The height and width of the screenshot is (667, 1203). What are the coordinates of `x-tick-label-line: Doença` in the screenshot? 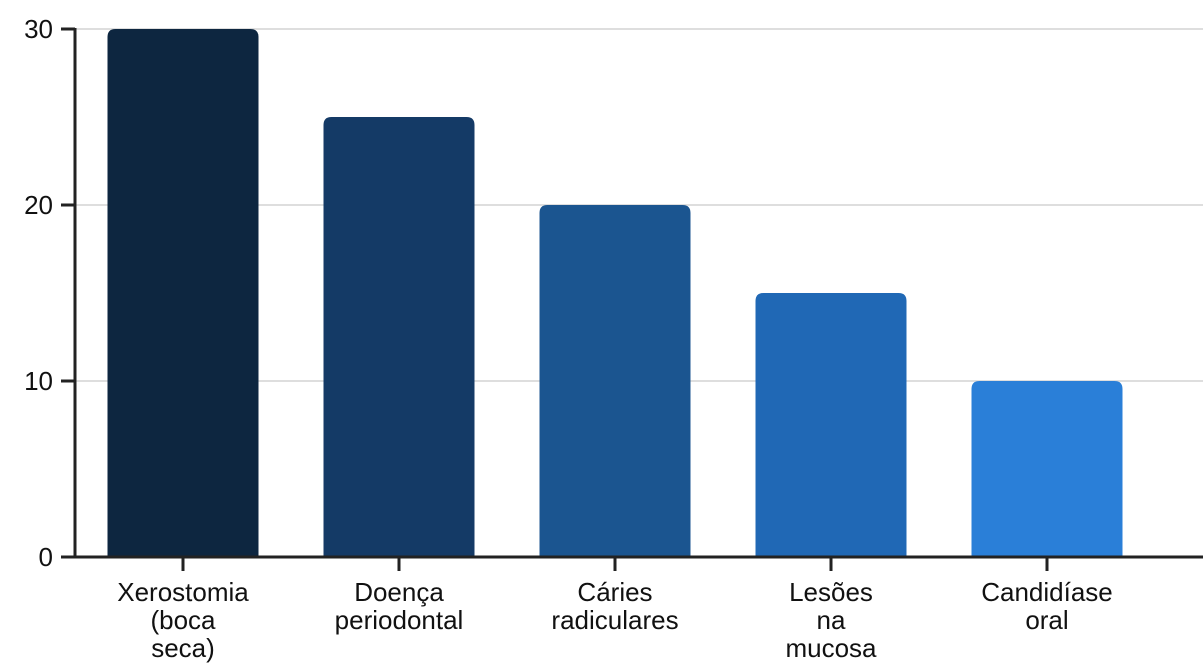 It's located at (399, 592).